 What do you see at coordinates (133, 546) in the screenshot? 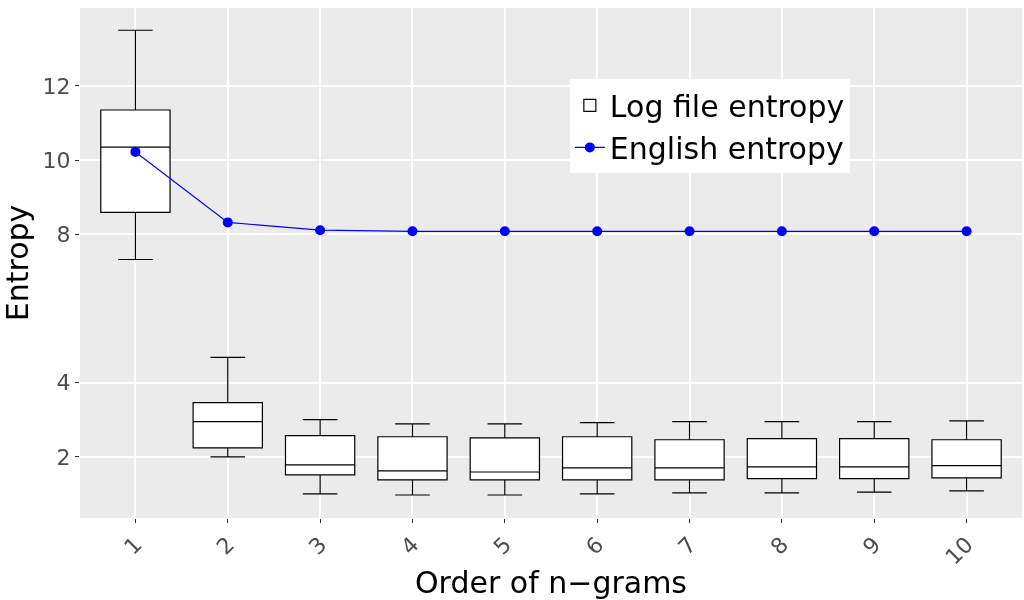
I see `x-tick-label: 1` at bounding box center [133, 546].